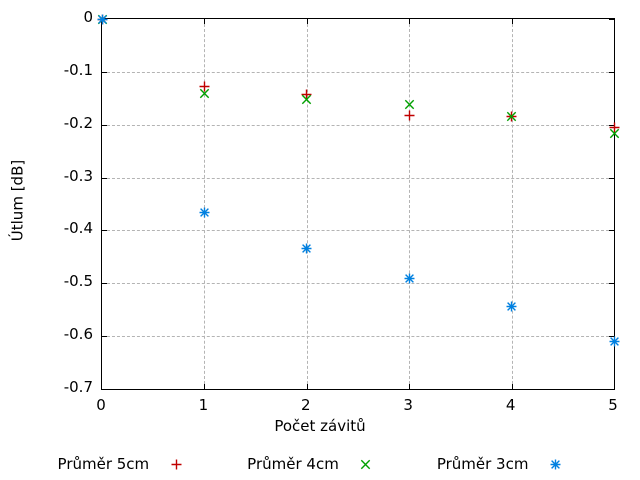 The width and height of the screenshot is (640, 480). What do you see at coordinates (203, 405) in the screenshot?
I see `x-axis-tick-label: 1` at bounding box center [203, 405].